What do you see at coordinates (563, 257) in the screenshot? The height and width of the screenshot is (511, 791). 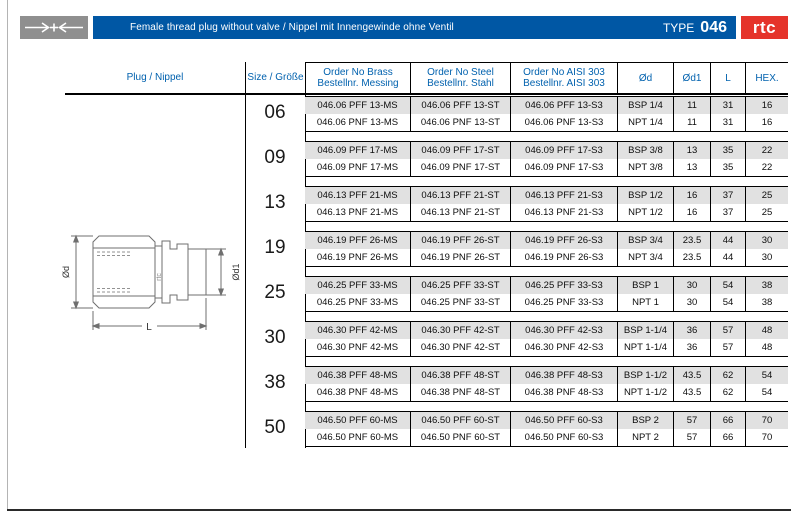 I see `cell-aisi: 046.19 PNF 26-S3` at bounding box center [563, 257].